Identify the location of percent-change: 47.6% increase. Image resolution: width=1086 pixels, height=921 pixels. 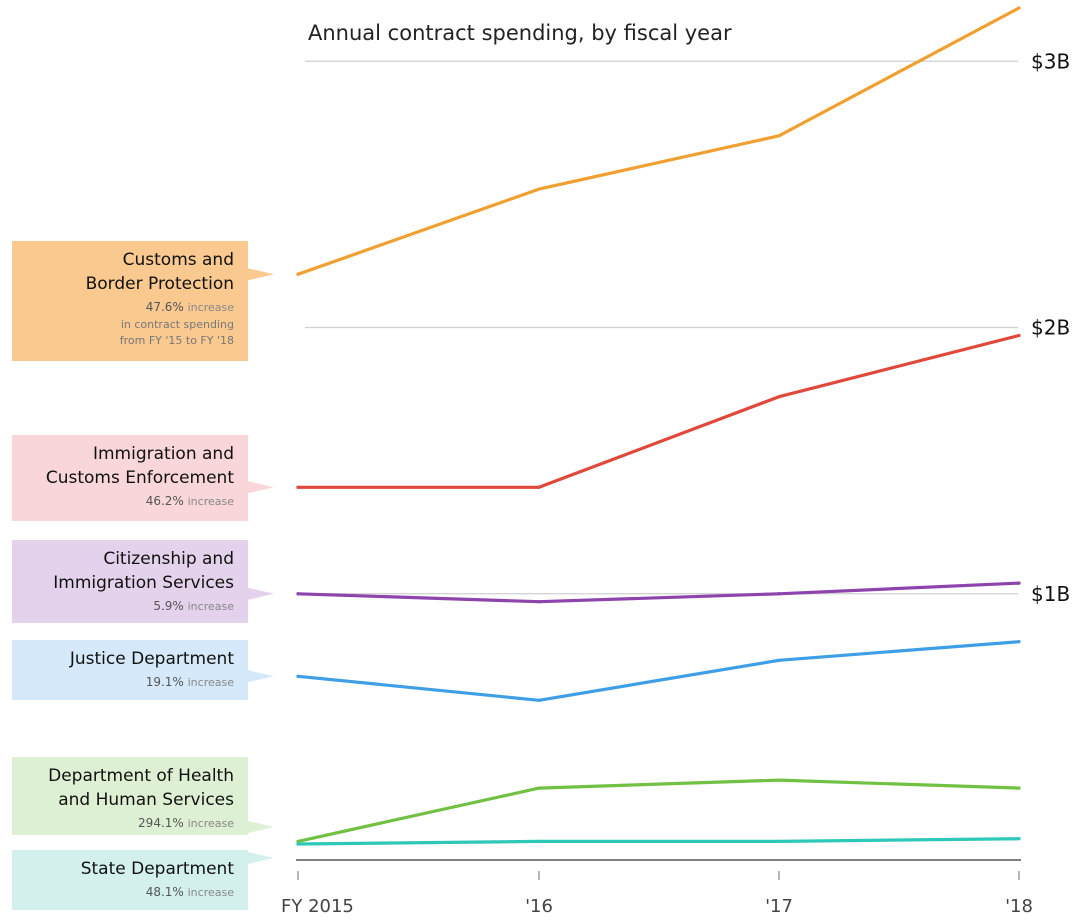
(190, 307).